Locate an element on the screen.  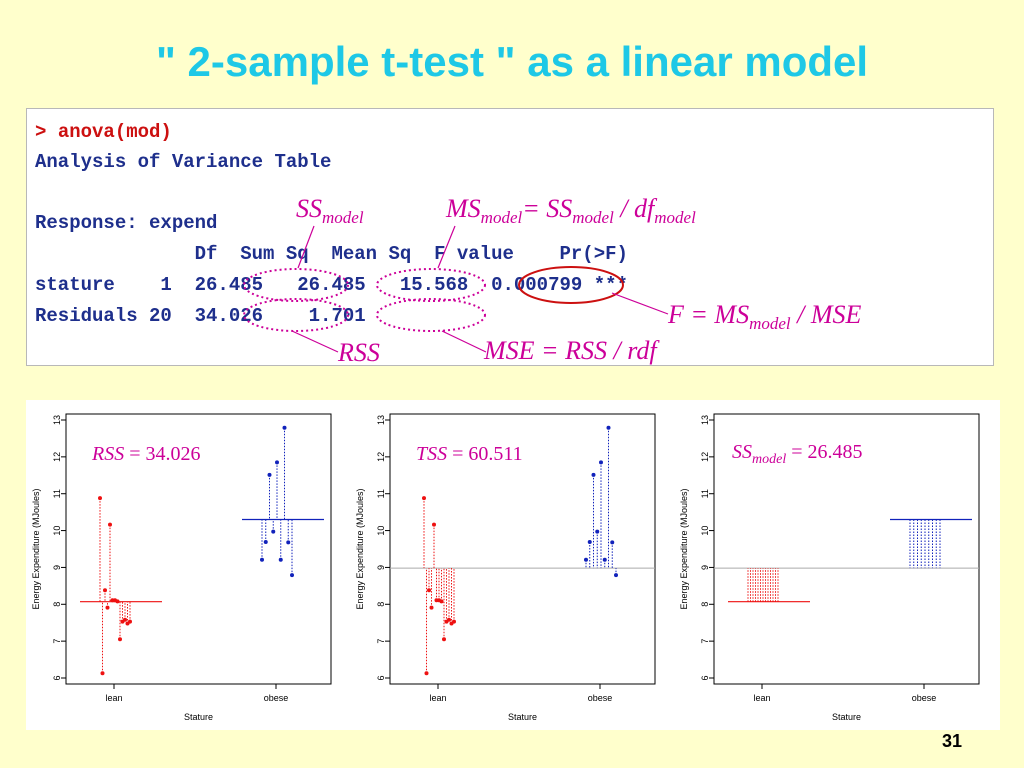
mse-formula: MSE = RSS / rdf is located at coordinates (570, 350).